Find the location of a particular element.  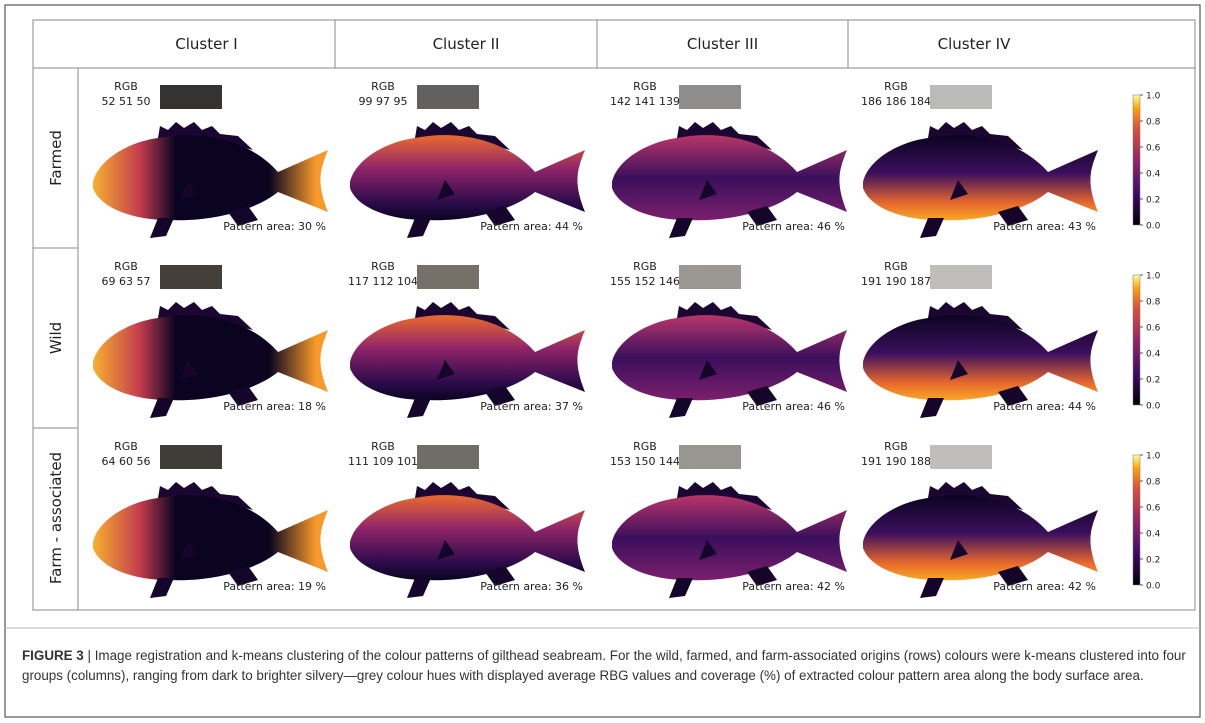

column-header: Cluster III is located at coordinates (722, 44).